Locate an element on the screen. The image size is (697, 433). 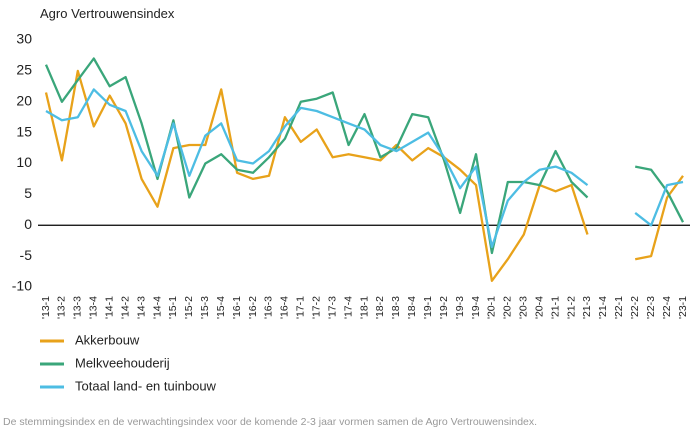
x-tick-label: '21-3 is located at coordinates (587, 307).